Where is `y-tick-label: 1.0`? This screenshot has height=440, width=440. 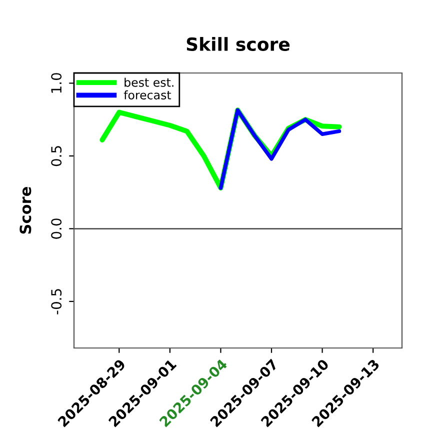 y-tick-label: 1.0 is located at coordinates (56, 83).